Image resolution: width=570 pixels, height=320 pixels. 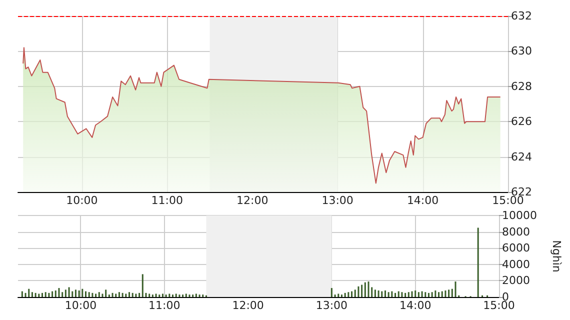 I want to click on y-tick-label: 624, so click(x=521, y=157).